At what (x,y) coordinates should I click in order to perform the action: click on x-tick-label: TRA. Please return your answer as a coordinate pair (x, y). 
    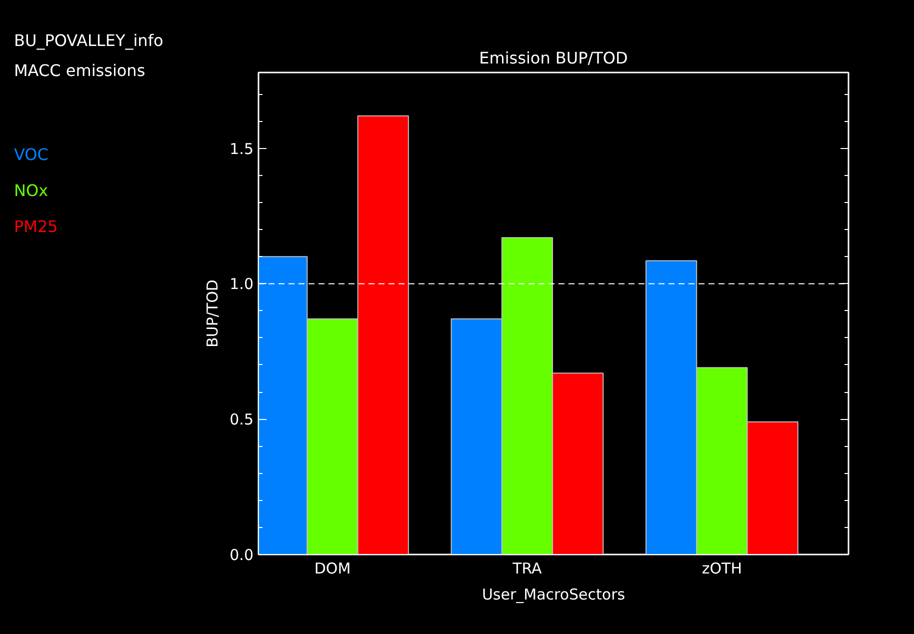
    Looking at the image, I should click on (527, 569).